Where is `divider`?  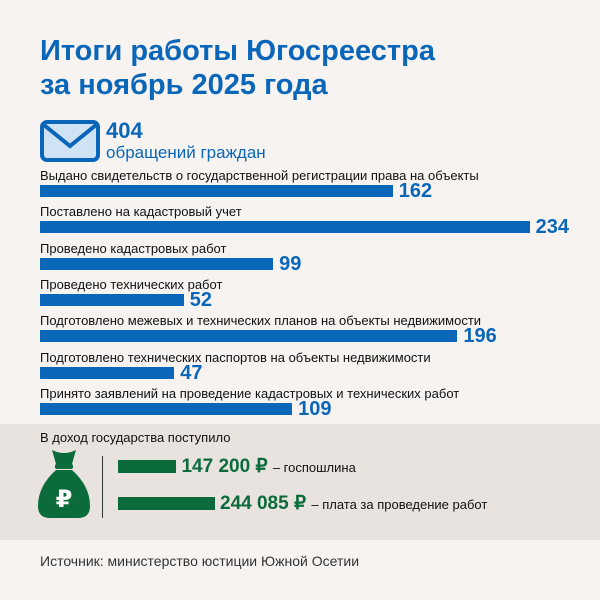
divider is located at coordinates (102, 487).